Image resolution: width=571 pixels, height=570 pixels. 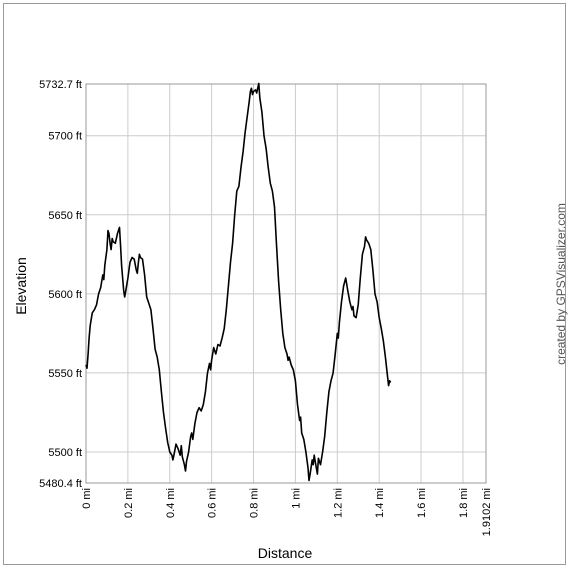 I want to click on y-tick-label: 5480.4 ft, so click(x=60, y=484).